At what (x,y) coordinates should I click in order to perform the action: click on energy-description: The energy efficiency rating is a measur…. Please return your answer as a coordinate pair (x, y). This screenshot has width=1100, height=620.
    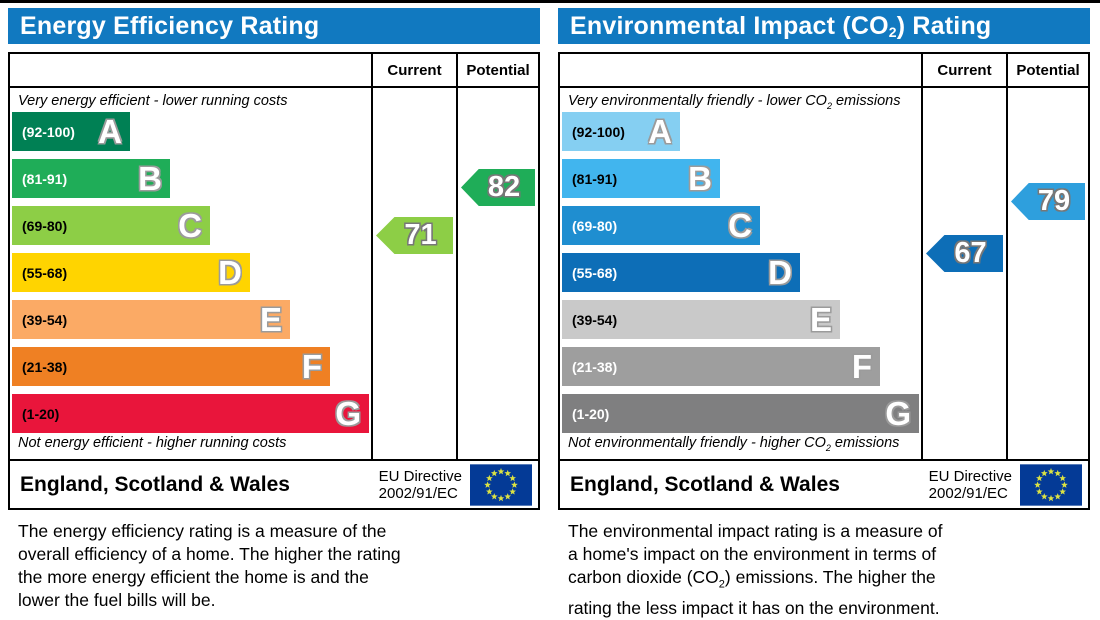
    Looking at the image, I should click on (253, 570).